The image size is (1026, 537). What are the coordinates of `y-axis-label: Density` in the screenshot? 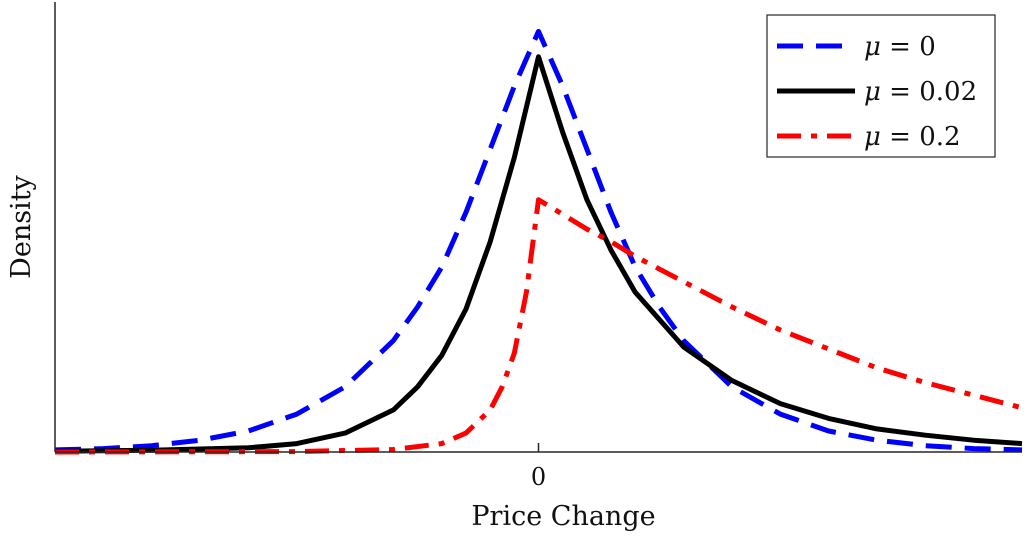 It's located at (21, 226).